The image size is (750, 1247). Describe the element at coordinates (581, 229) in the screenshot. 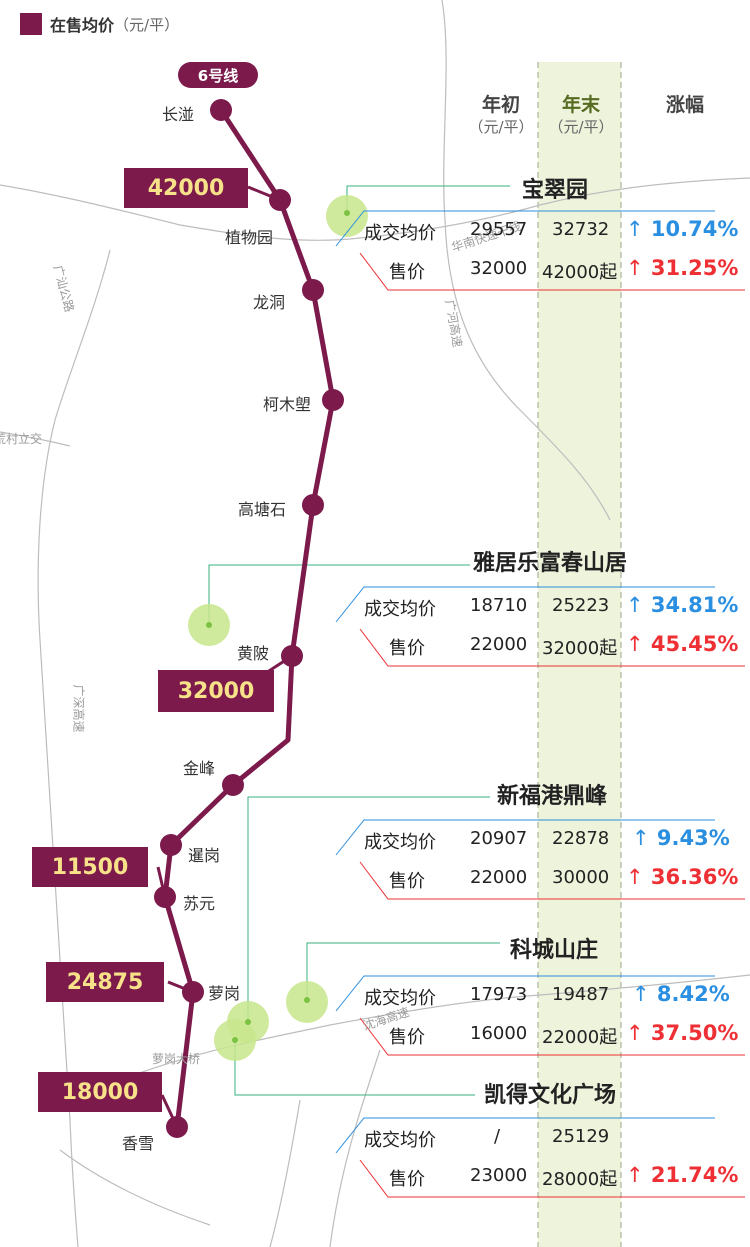

I see `deal-price-end: 32732` at that location.